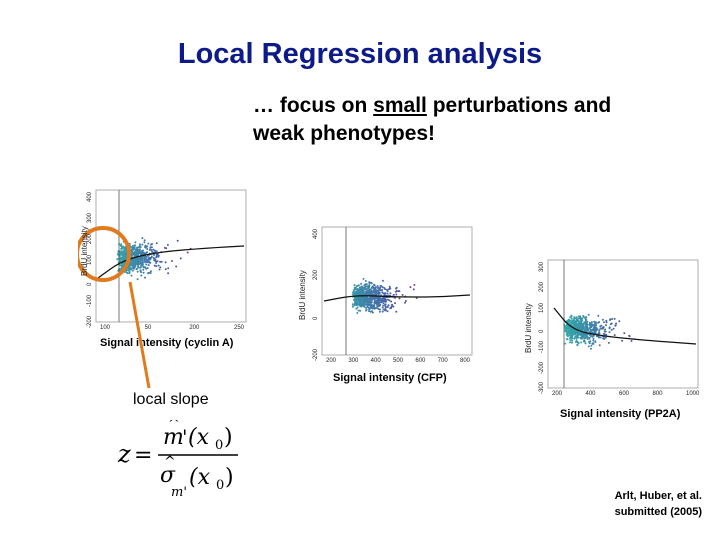  I want to click on formula-num-close: ), so click(228, 437).